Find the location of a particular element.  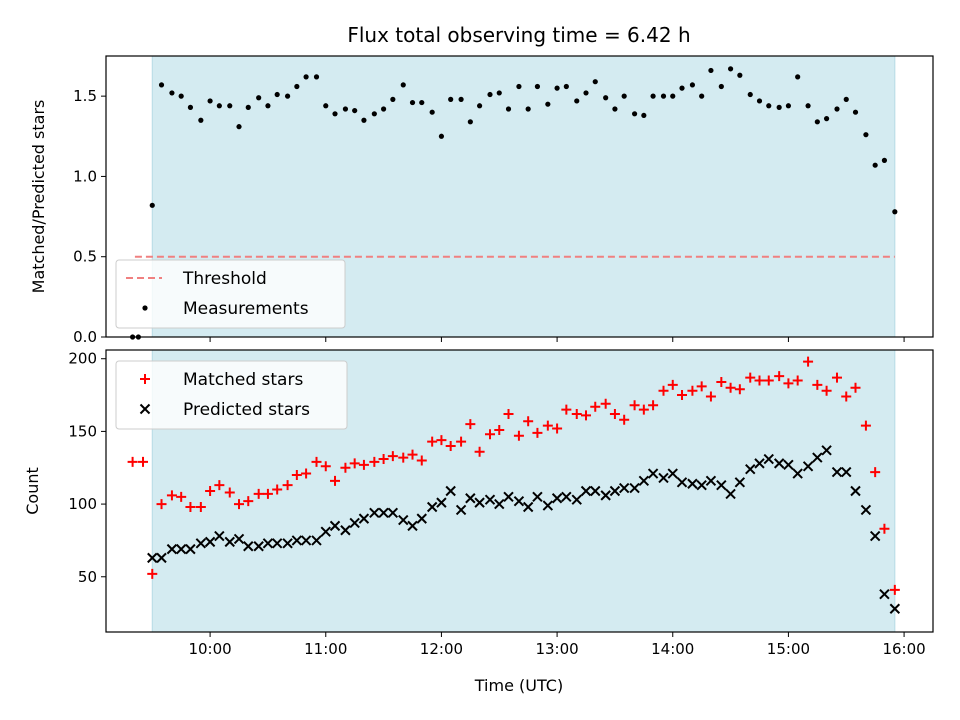

x-tick-label: 15:00 is located at coordinates (788, 649).